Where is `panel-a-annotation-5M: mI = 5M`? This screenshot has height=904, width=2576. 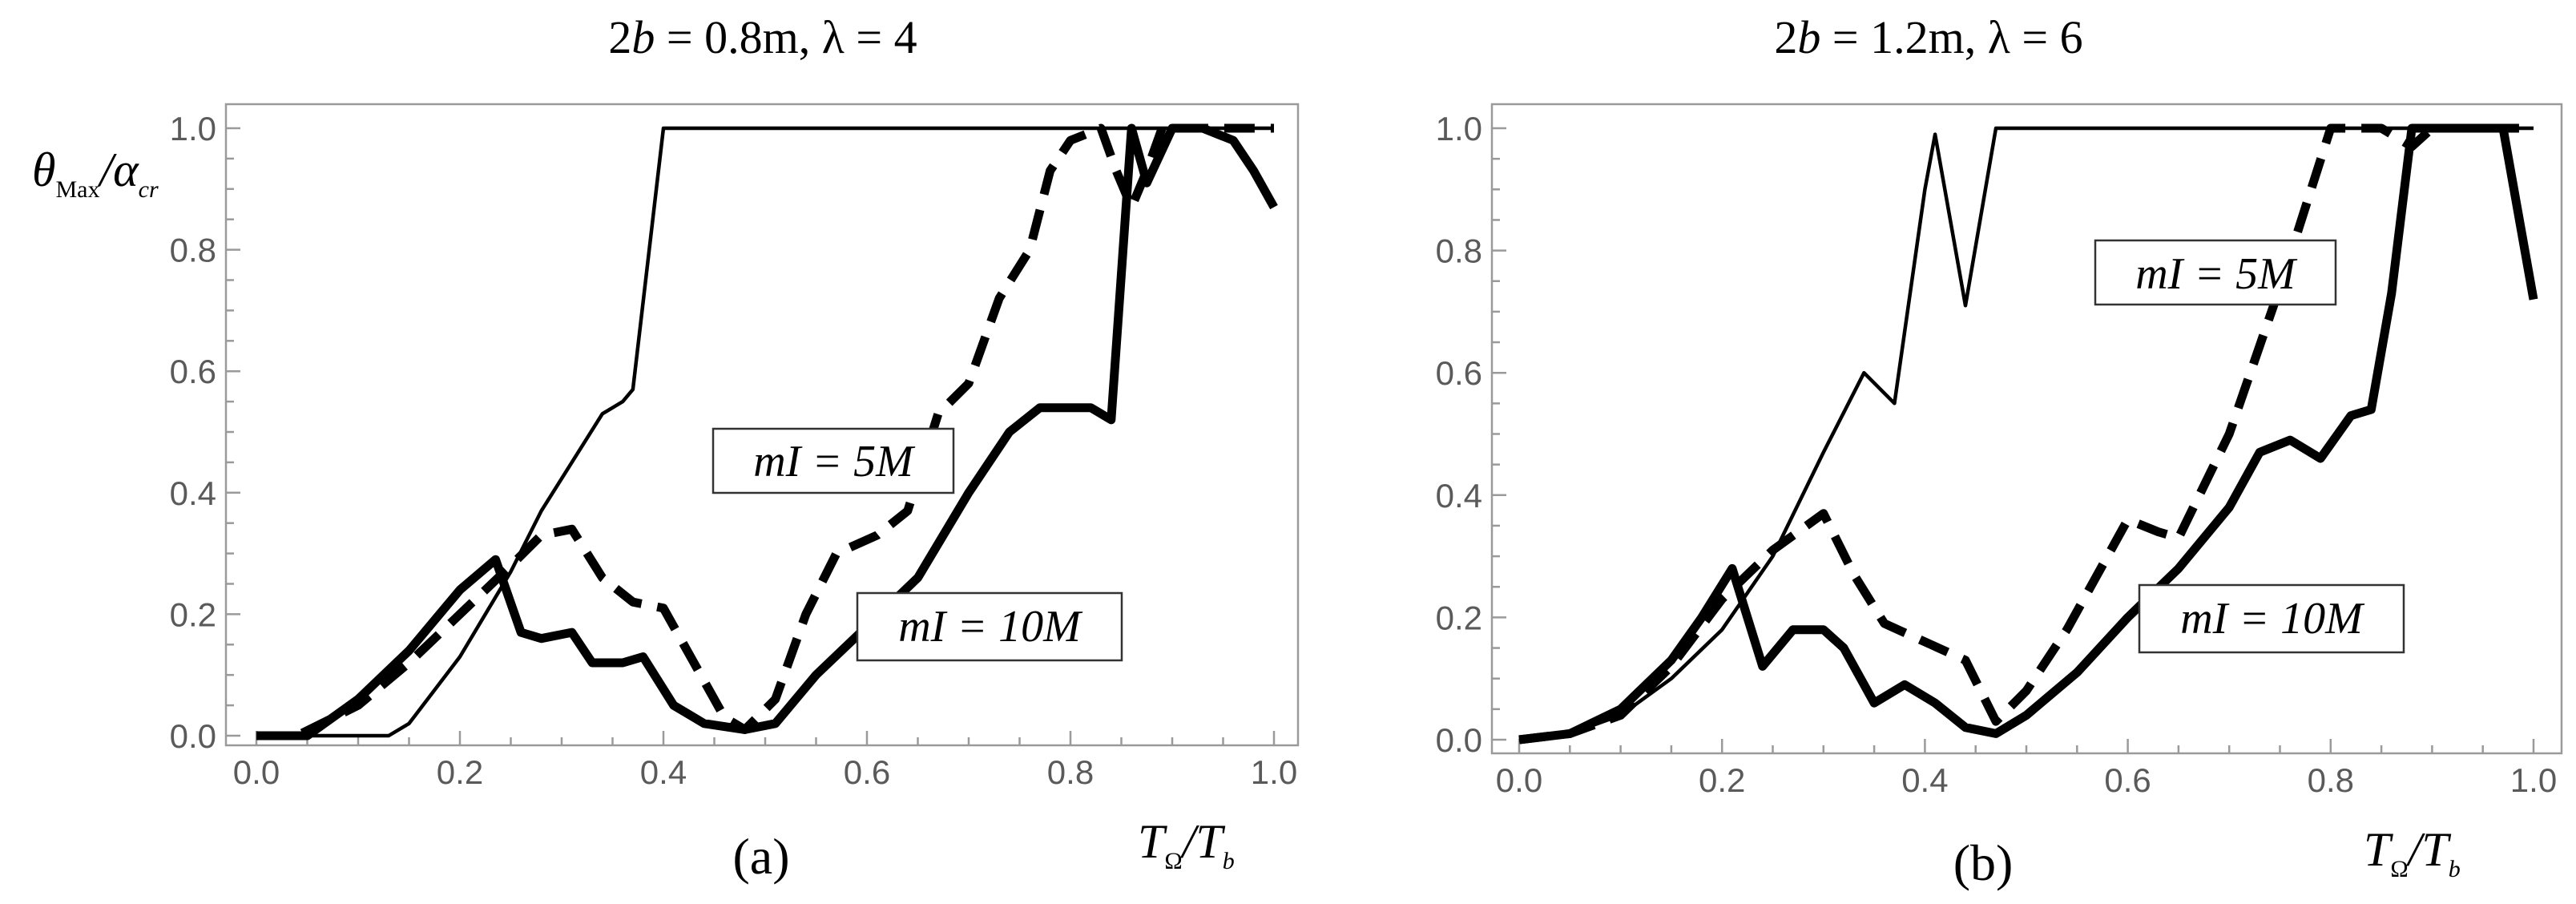
panel-a-annotation-5M: mI = 5M is located at coordinates (833, 461).